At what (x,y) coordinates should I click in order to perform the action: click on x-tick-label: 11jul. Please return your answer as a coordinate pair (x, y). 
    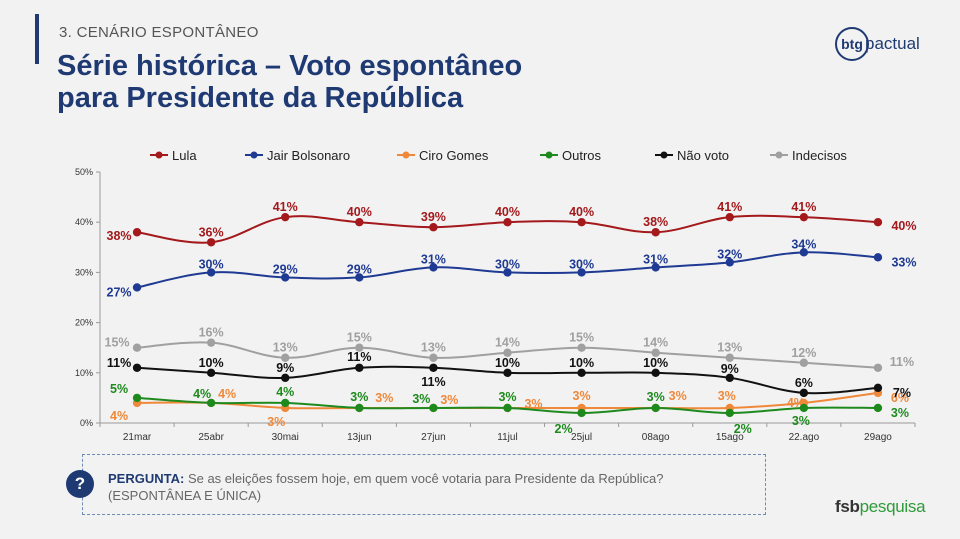
    Looking at the image, I should click on (507, 437).